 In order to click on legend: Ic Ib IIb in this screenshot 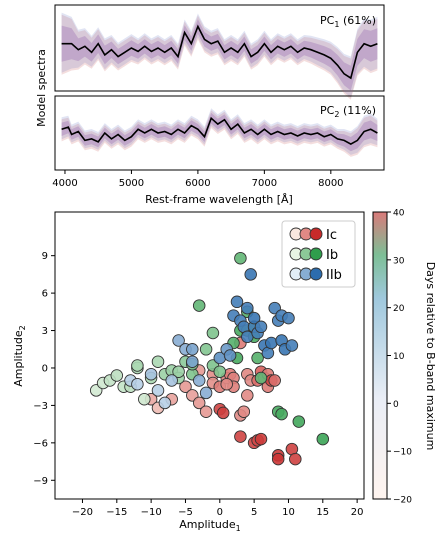, I will do `click(318, 254)`.